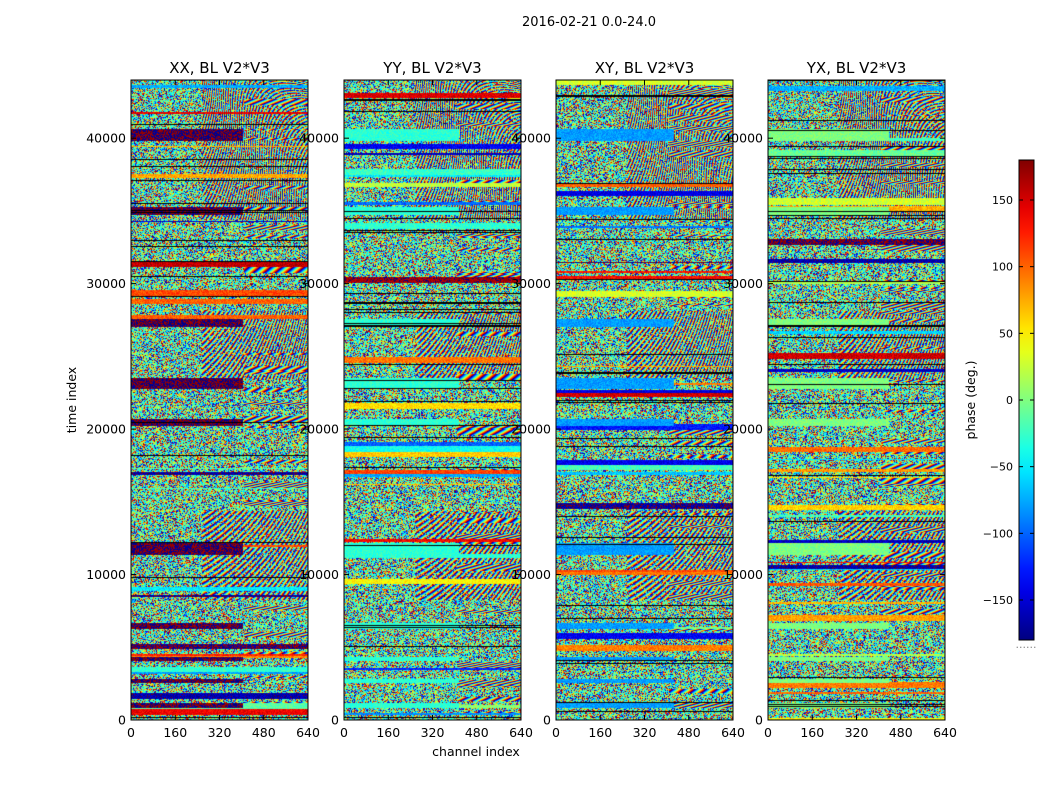 This screenshot has width=1050, height=800. What do you see at coordinates (856, 68) in the screenshot?
I see `panel-title: YX, BL V2*V3` at bounding box center [856, 68].